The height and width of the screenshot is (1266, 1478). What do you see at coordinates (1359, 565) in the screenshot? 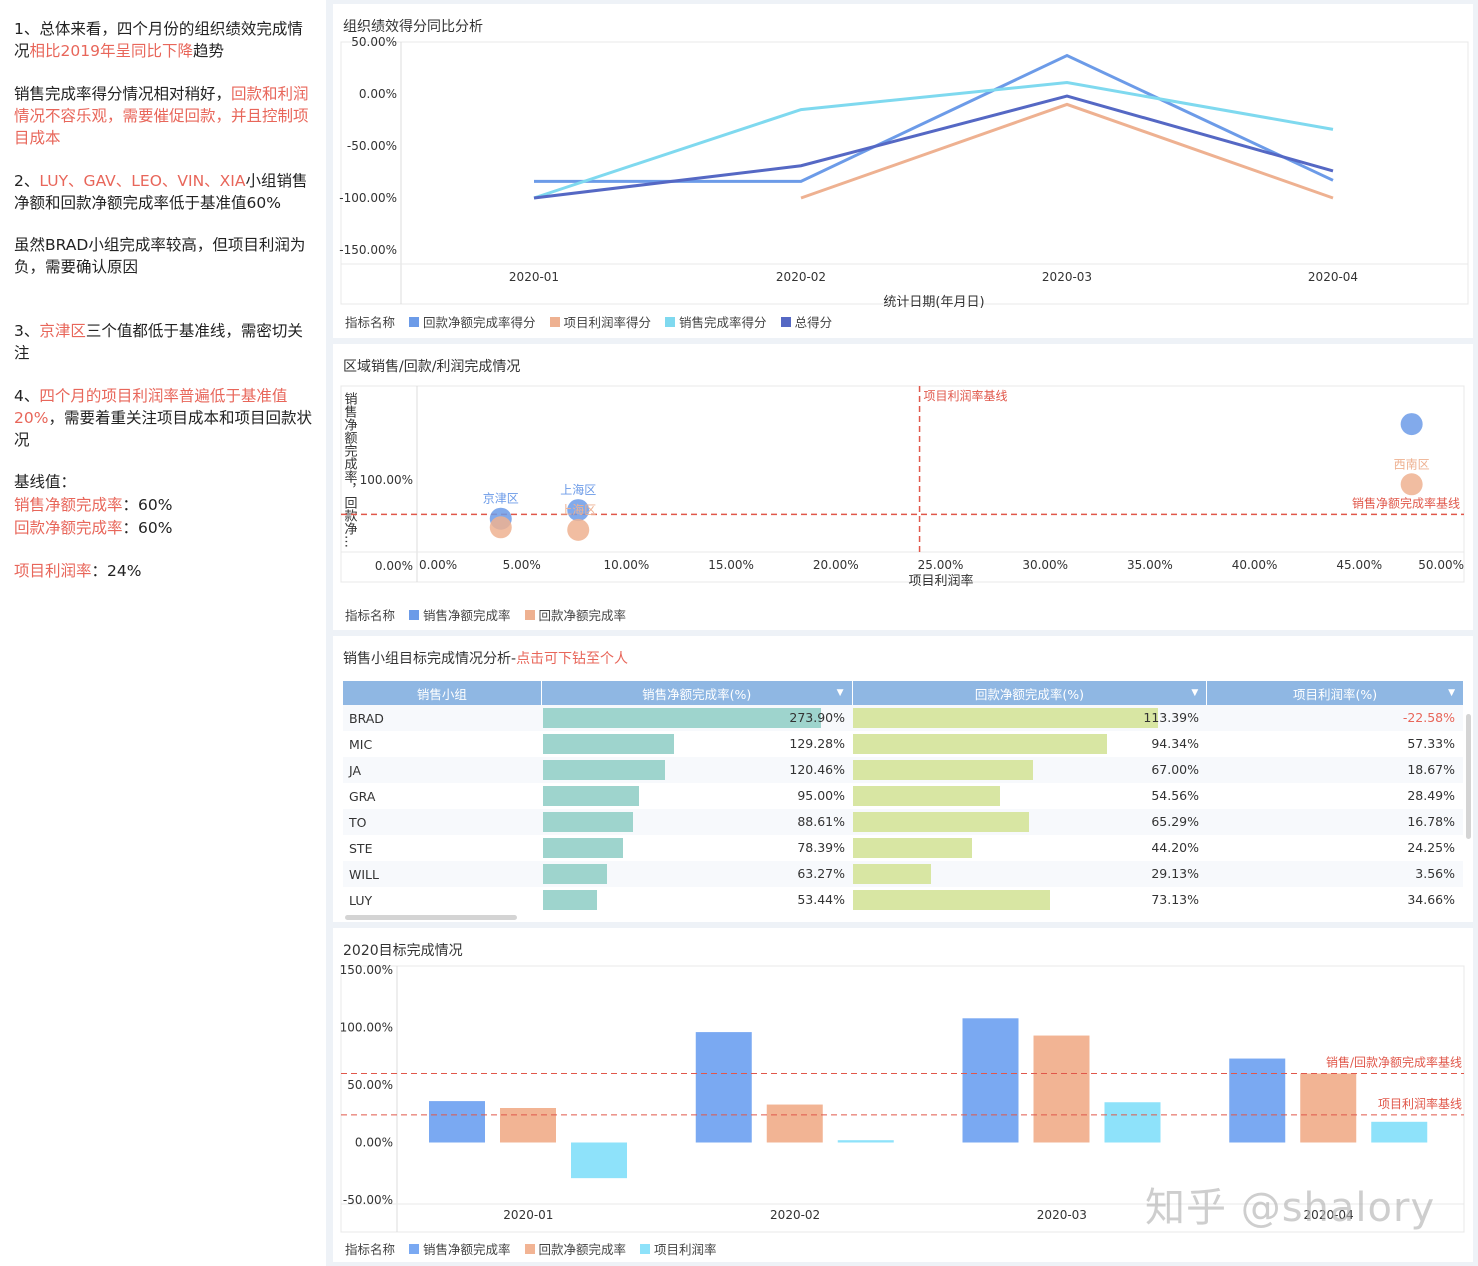
I see `x-tick-label: 45.00%` at bounding box center [1359, 565].